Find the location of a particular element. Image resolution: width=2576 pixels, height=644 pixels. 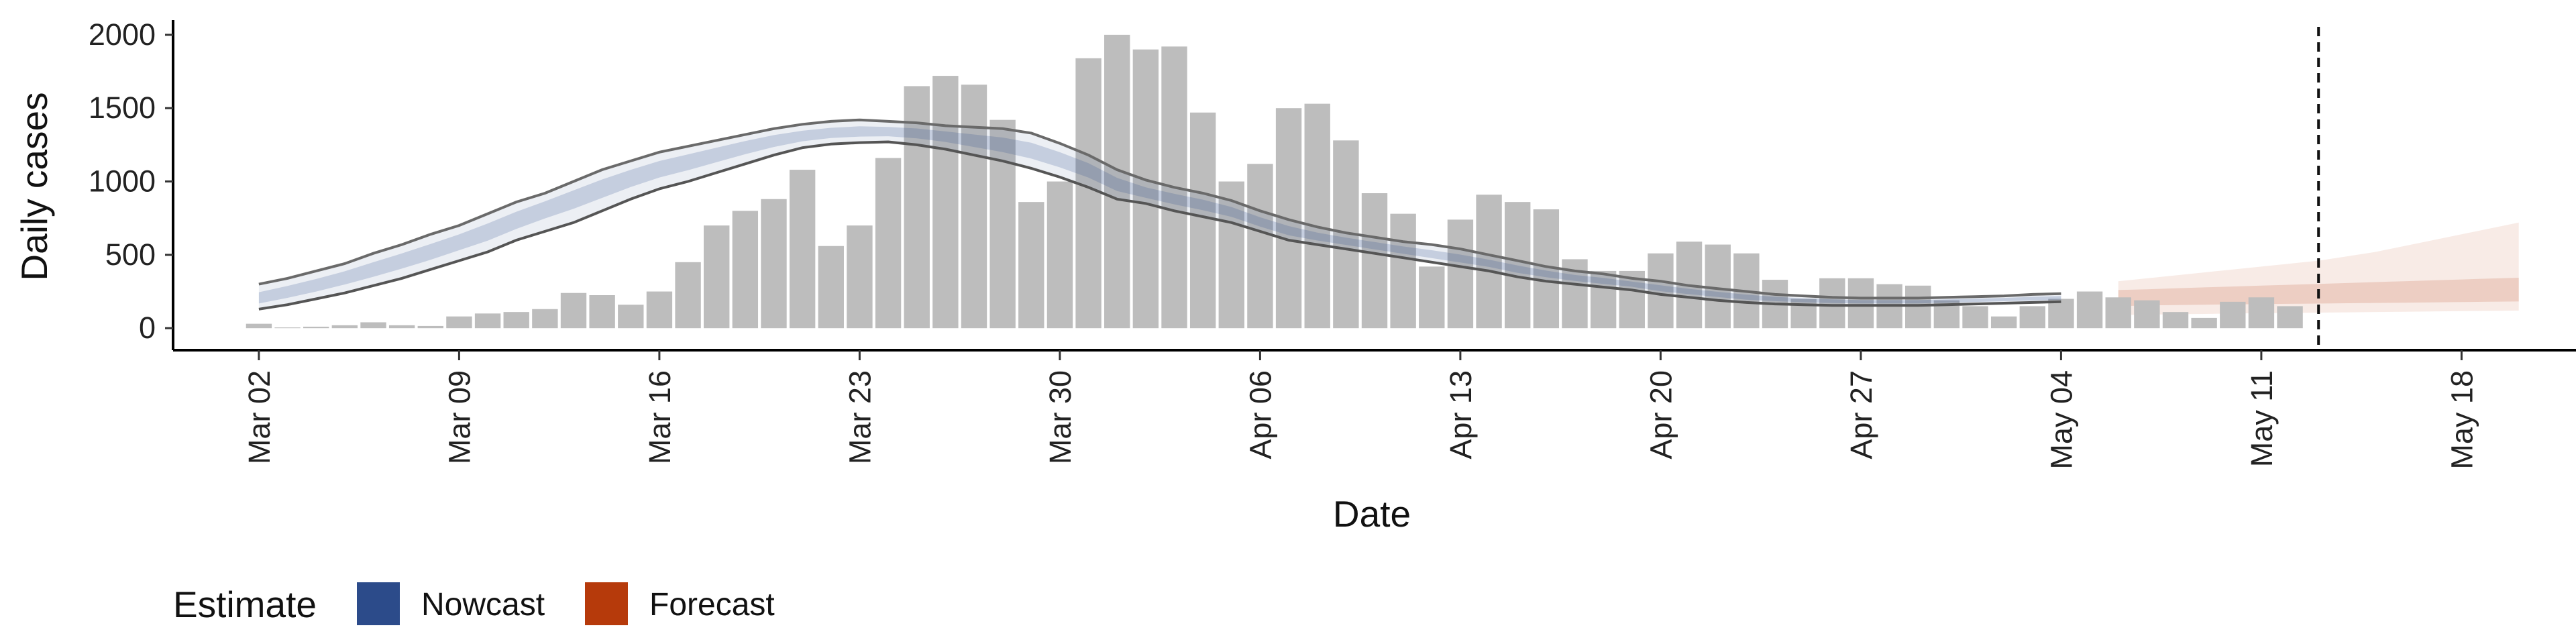

x-tick-label: May 11 is located at coordinates (2262, 418).